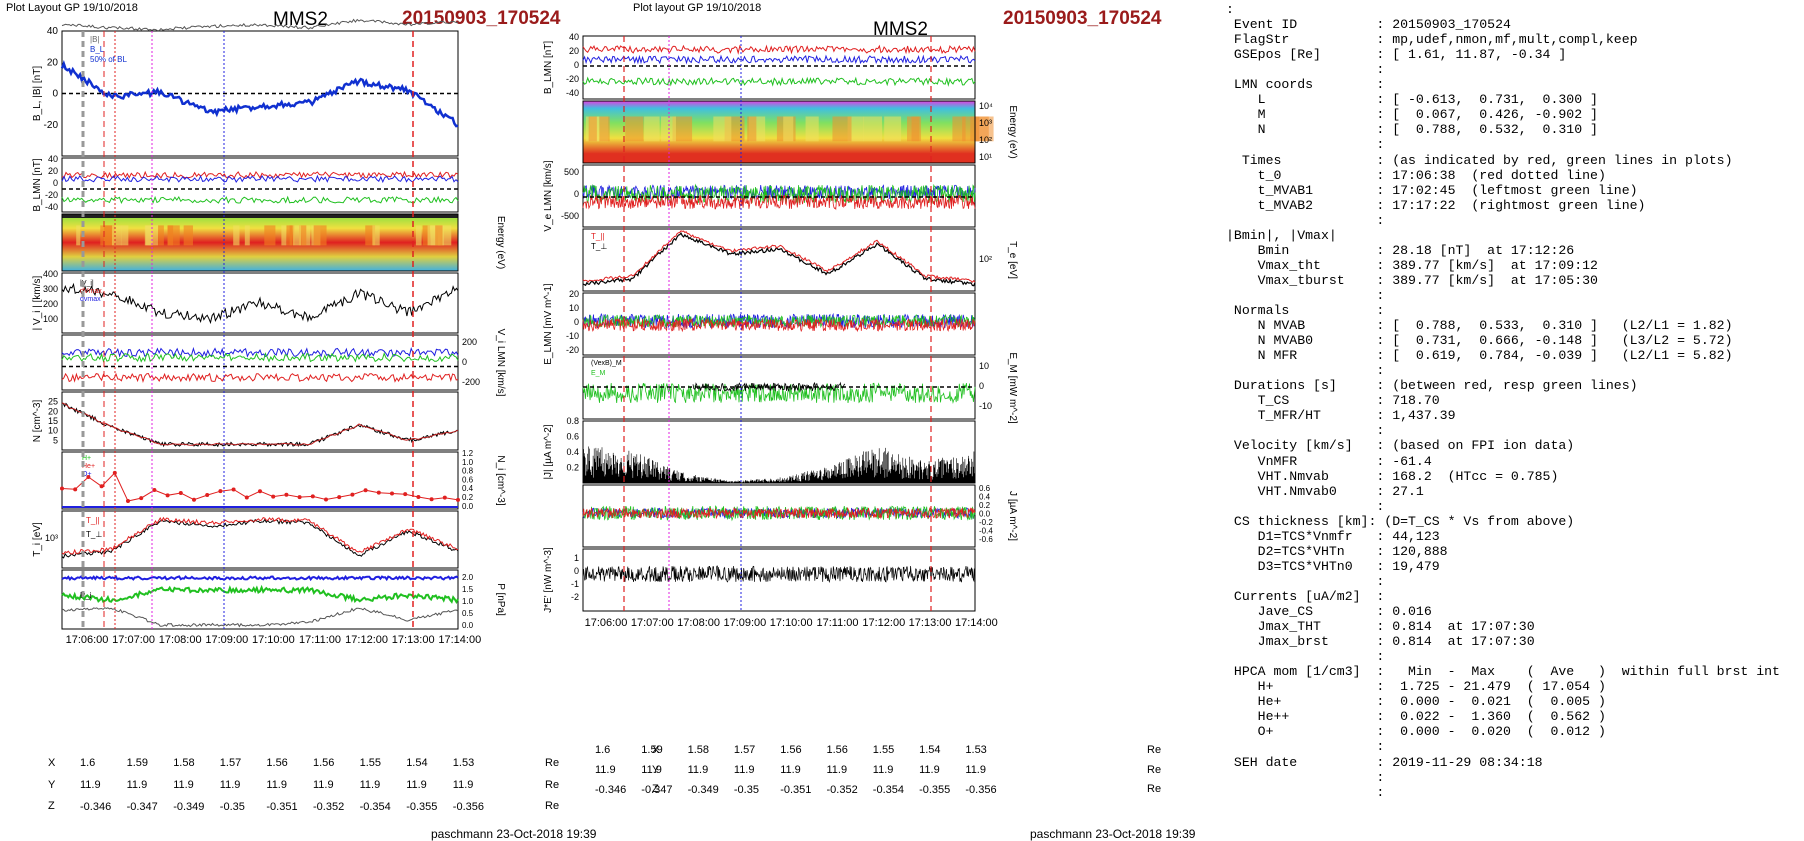  I want to click on legend-p-entry: P_i, so click(86, 595).